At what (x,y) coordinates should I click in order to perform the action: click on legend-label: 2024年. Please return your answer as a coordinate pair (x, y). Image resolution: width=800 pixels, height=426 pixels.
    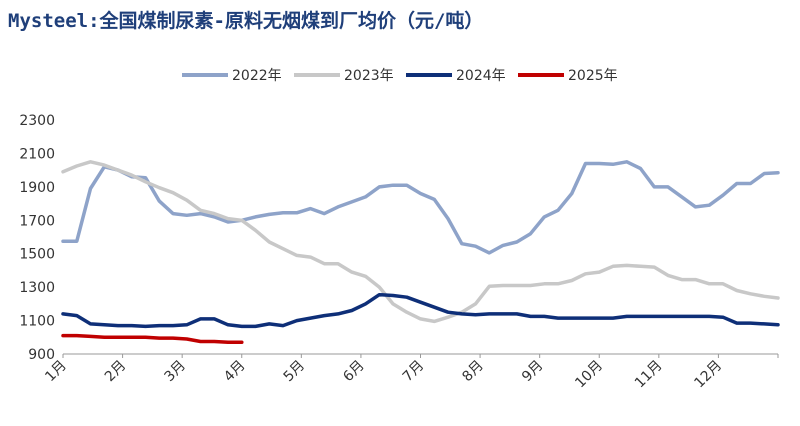
    Looking at the image, I should click on (481, 76).